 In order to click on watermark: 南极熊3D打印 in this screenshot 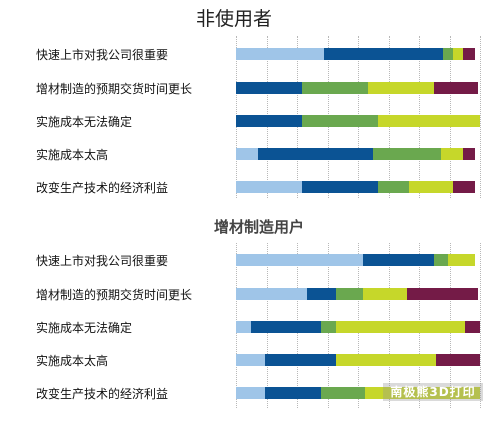, I will do `click(433, 392)`.